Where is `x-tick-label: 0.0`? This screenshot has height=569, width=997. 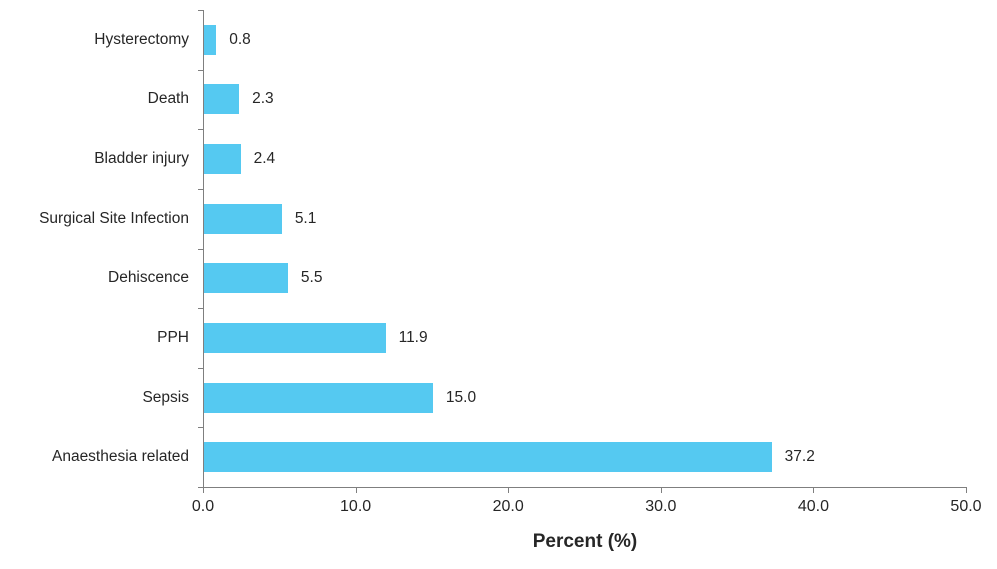
x-tick-label: 0.0 is located at coordinates (203, 506).